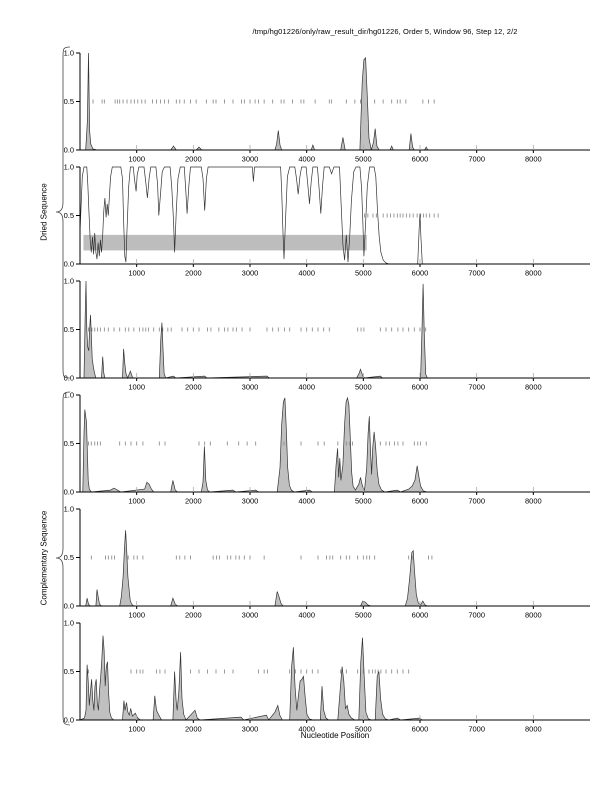  Describe the element at coordinates (63, 558) in the screenshot. I see `complementary-group-brace` at that location.